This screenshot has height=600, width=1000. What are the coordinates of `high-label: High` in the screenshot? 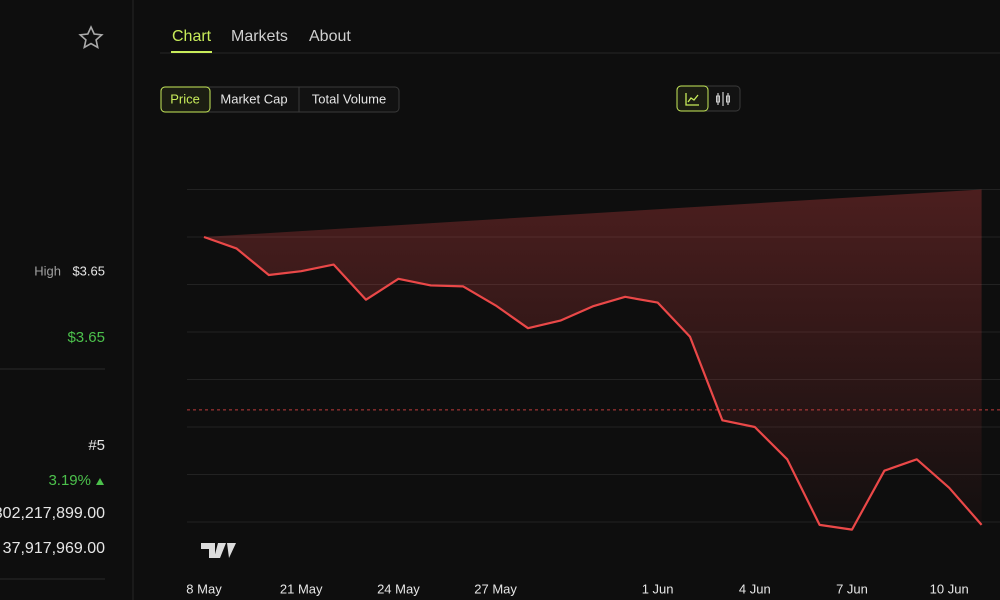 It's located at (47, 270).